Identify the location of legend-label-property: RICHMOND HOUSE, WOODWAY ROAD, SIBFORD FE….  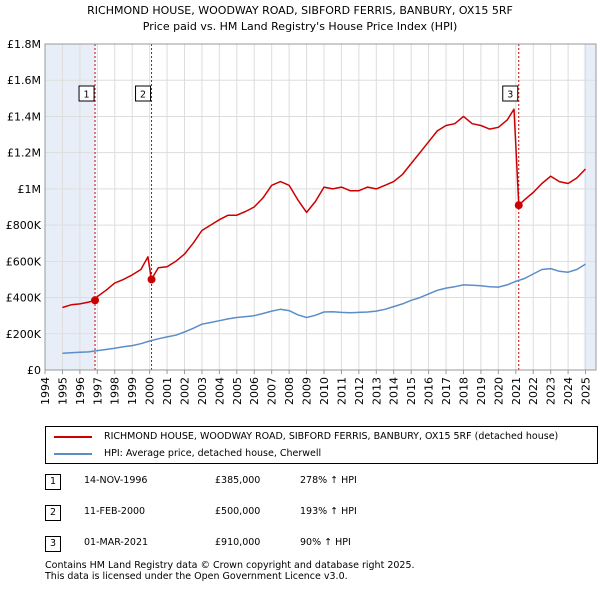
(331, 436).